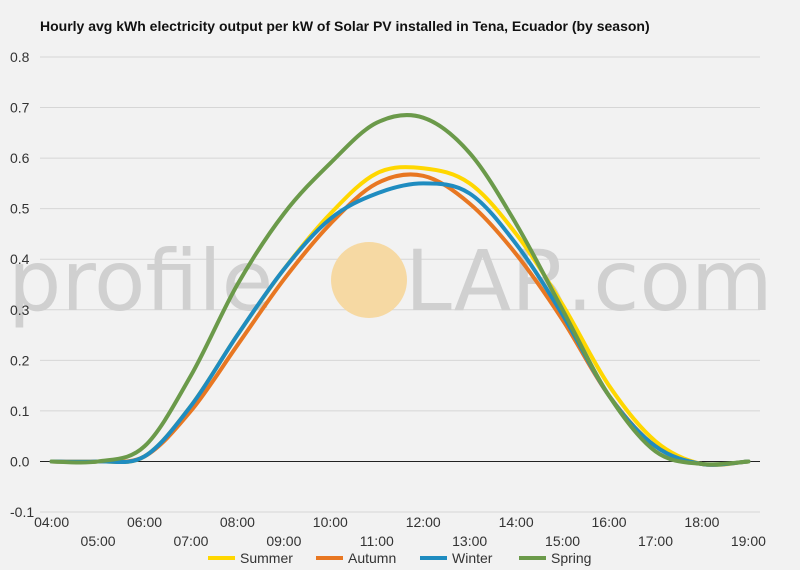  I want to click on x-tick-label: 05:00, so click(98, 541).